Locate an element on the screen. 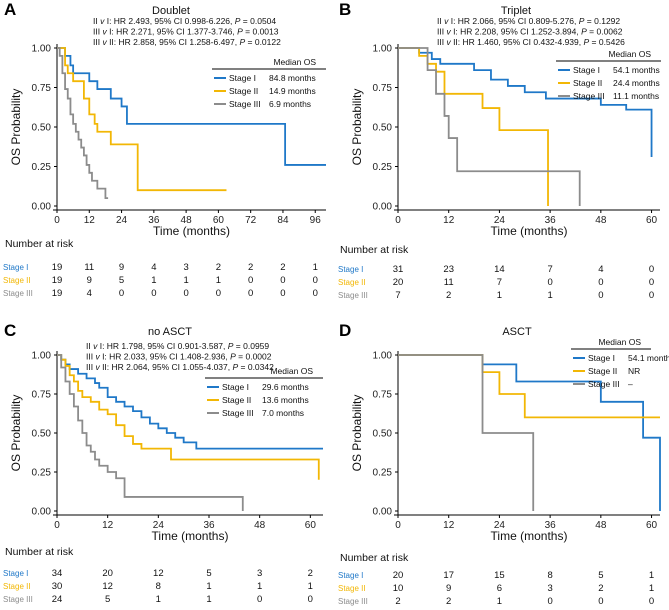  x-tick-label: 84 is located at coordinates (283, 220).